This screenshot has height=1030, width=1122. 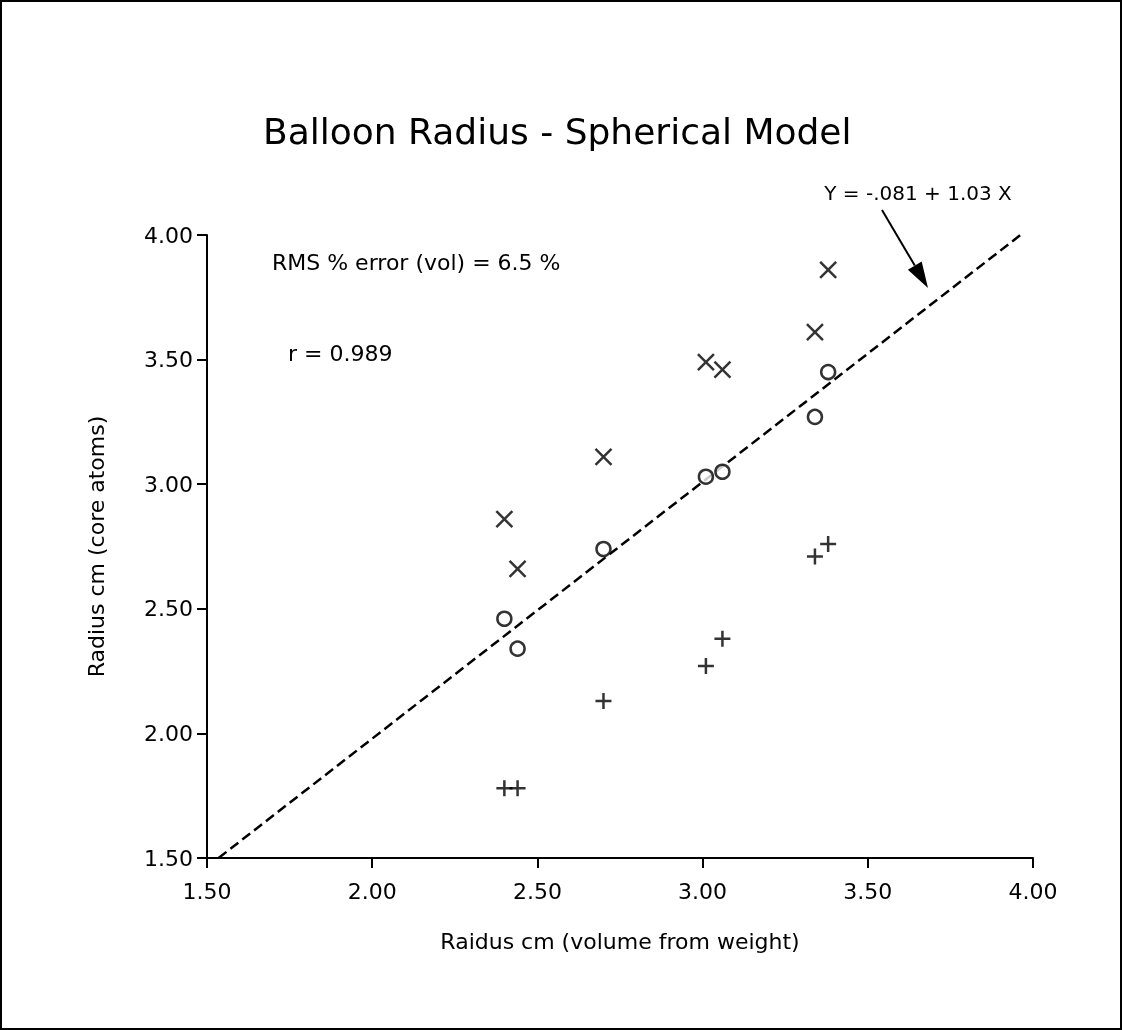 I want to click on y-tick-label: 3.00, so click(x=168, y=484).